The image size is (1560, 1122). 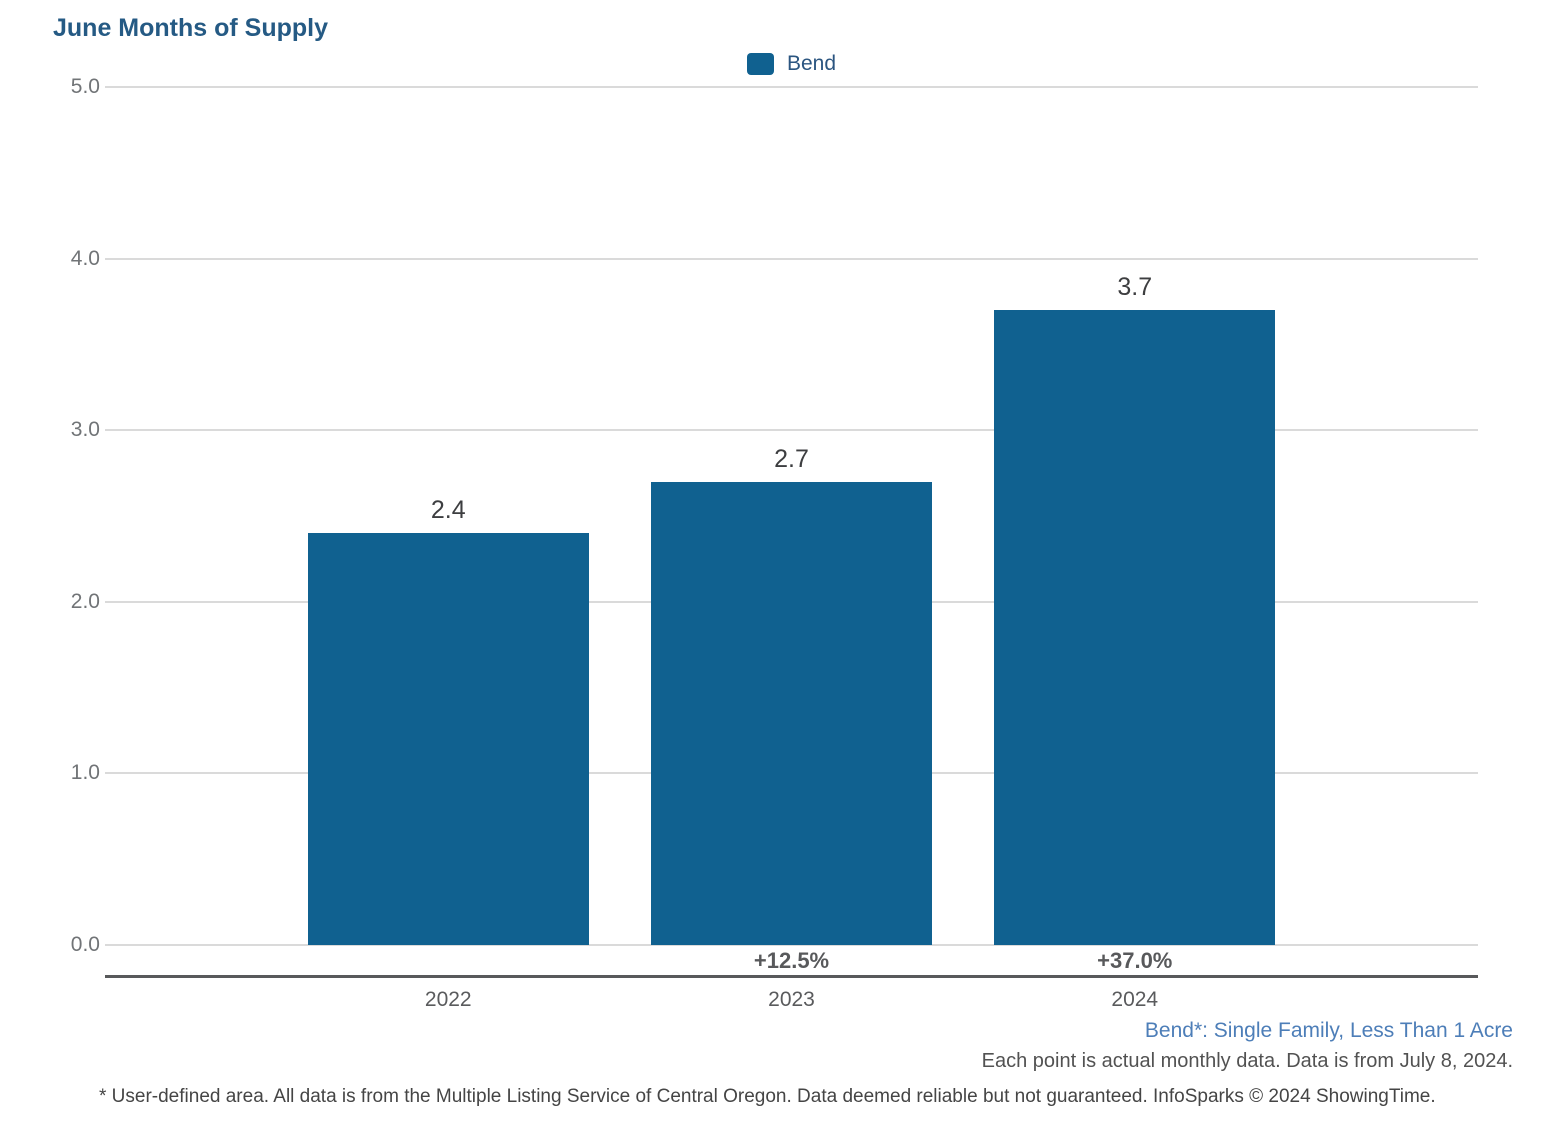 What do you see at coordinates (85, 601) in the screenshot?
I see `y-tick-label: 2.0` at bounding box center [85, 601].